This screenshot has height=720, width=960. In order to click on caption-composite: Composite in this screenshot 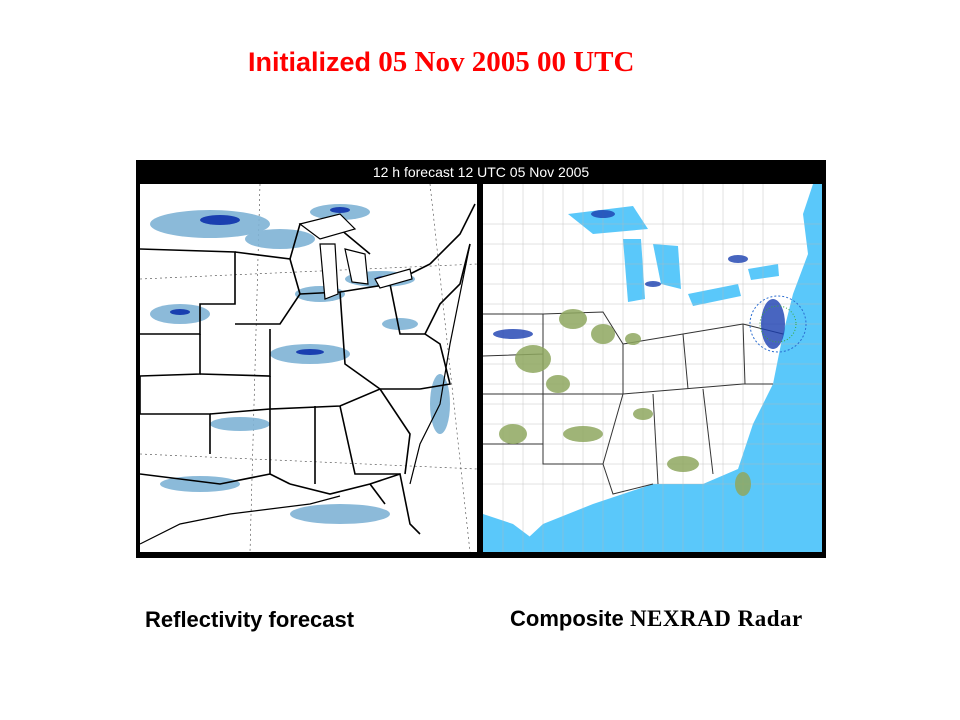, I will do `click(567, 618)`.